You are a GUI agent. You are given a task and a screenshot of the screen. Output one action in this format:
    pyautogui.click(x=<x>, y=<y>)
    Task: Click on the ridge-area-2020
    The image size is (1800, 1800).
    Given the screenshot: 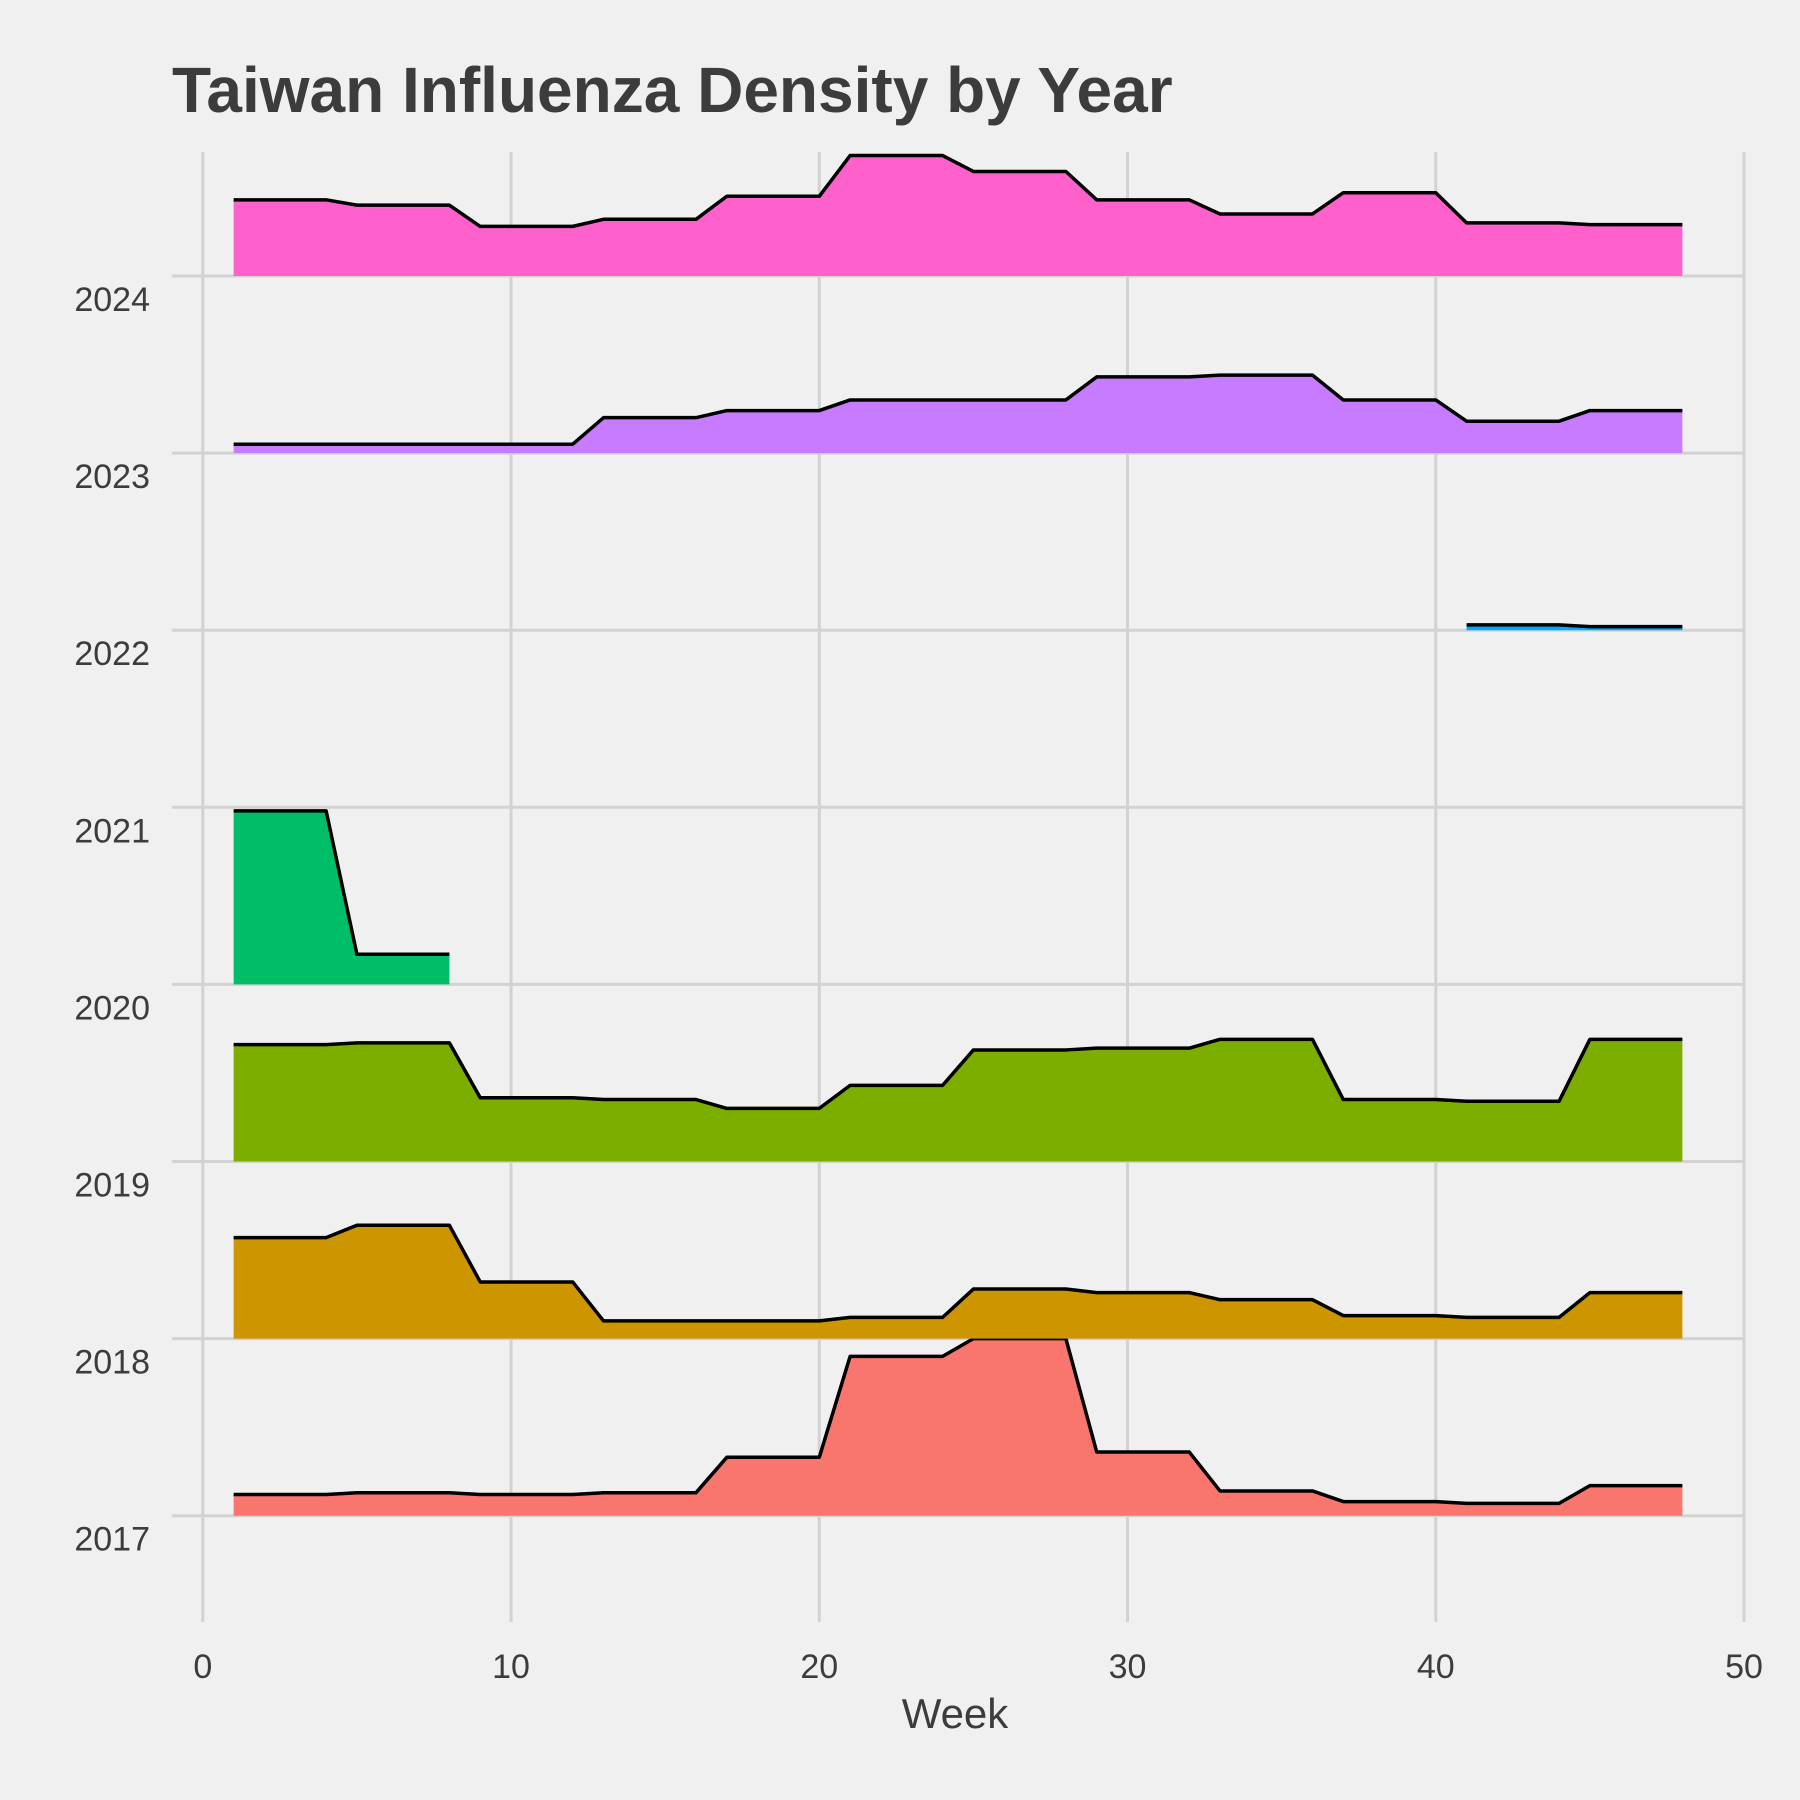 What is the action you would take?
    pyautogui.click(x=341, y=897)
    